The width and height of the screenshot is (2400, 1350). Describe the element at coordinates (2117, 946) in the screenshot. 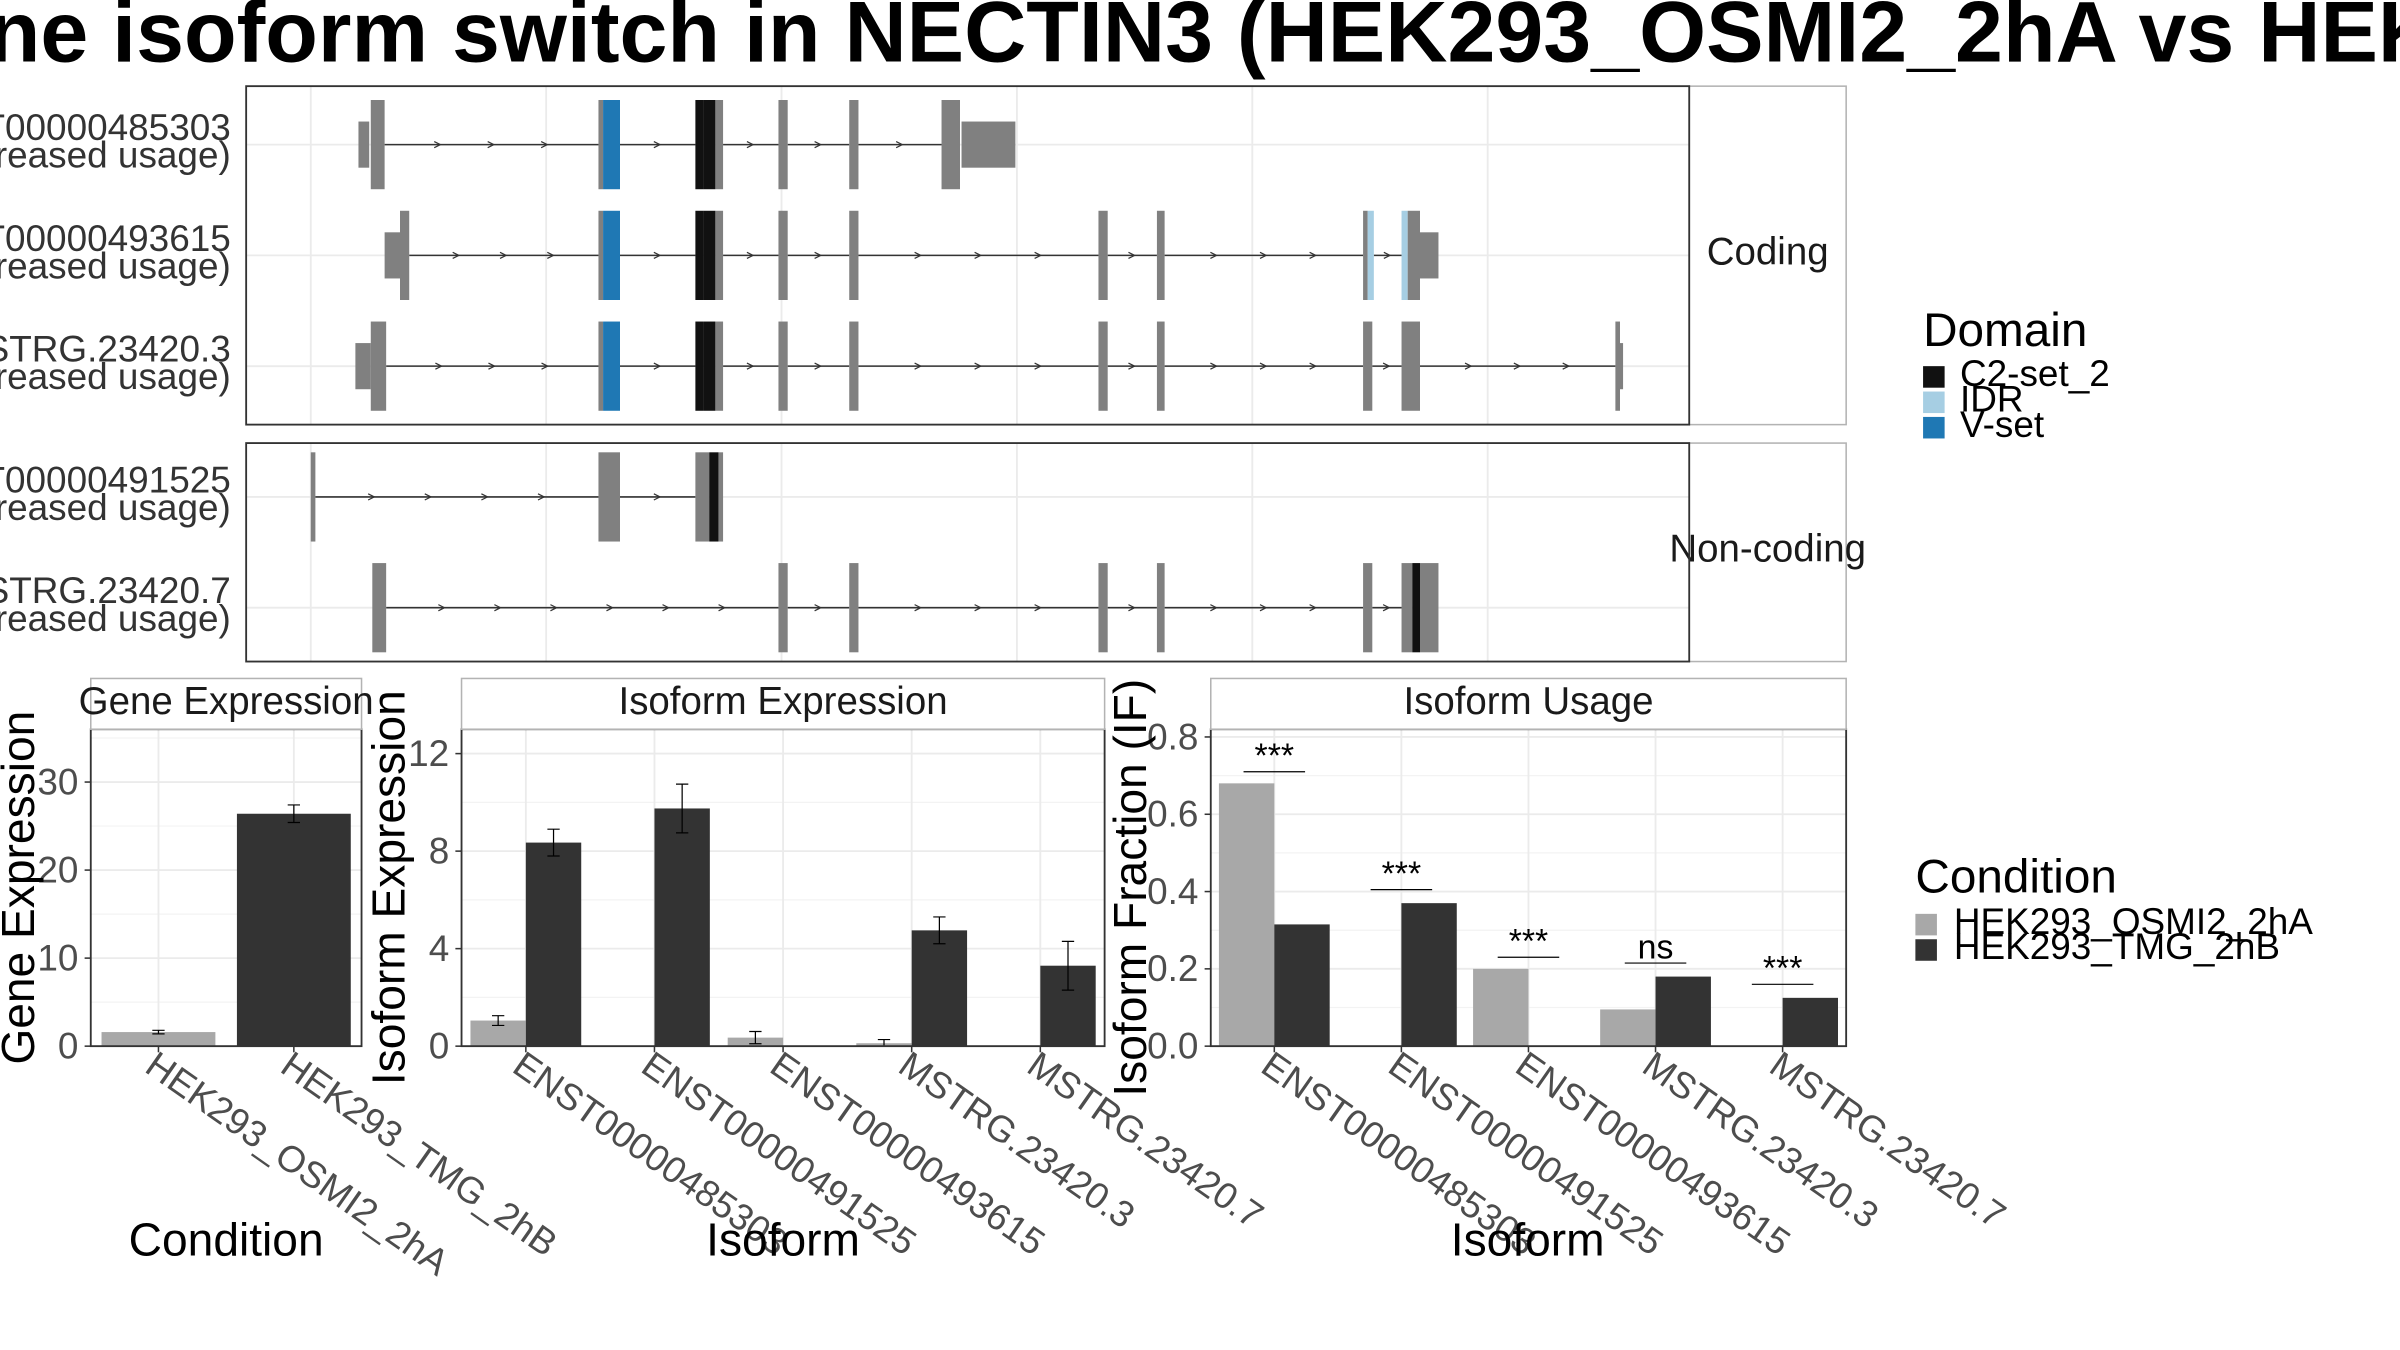

I see `condition-legend-label: HEK293_TMG_2hB` at that location.